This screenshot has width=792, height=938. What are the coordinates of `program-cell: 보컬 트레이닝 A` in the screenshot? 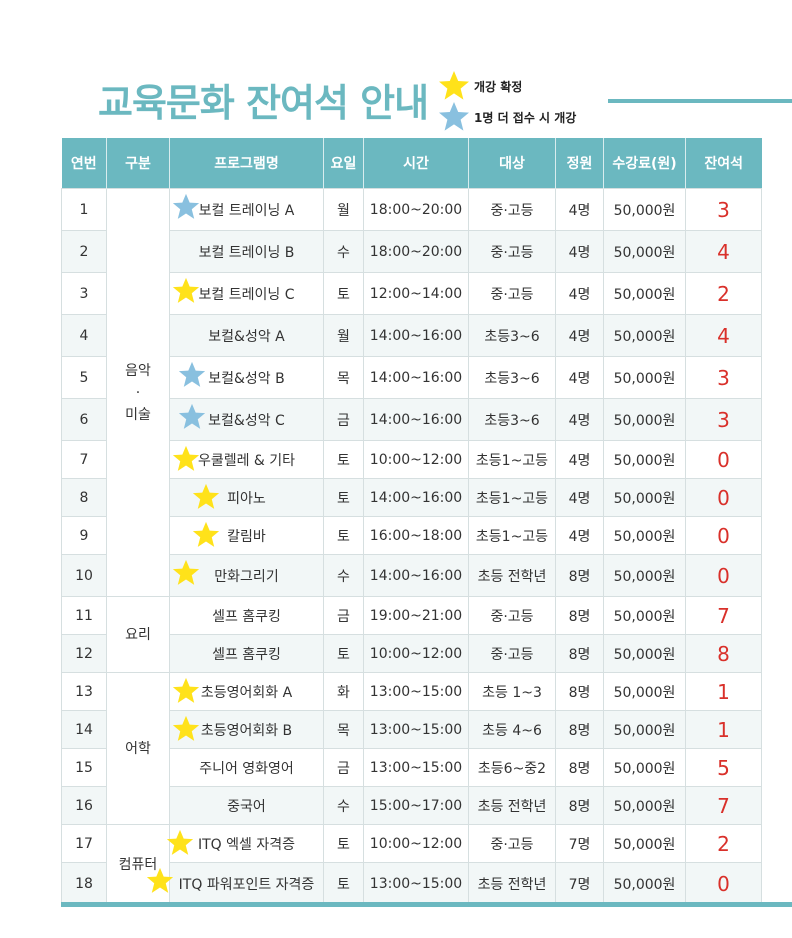 It's located at (246, 209).